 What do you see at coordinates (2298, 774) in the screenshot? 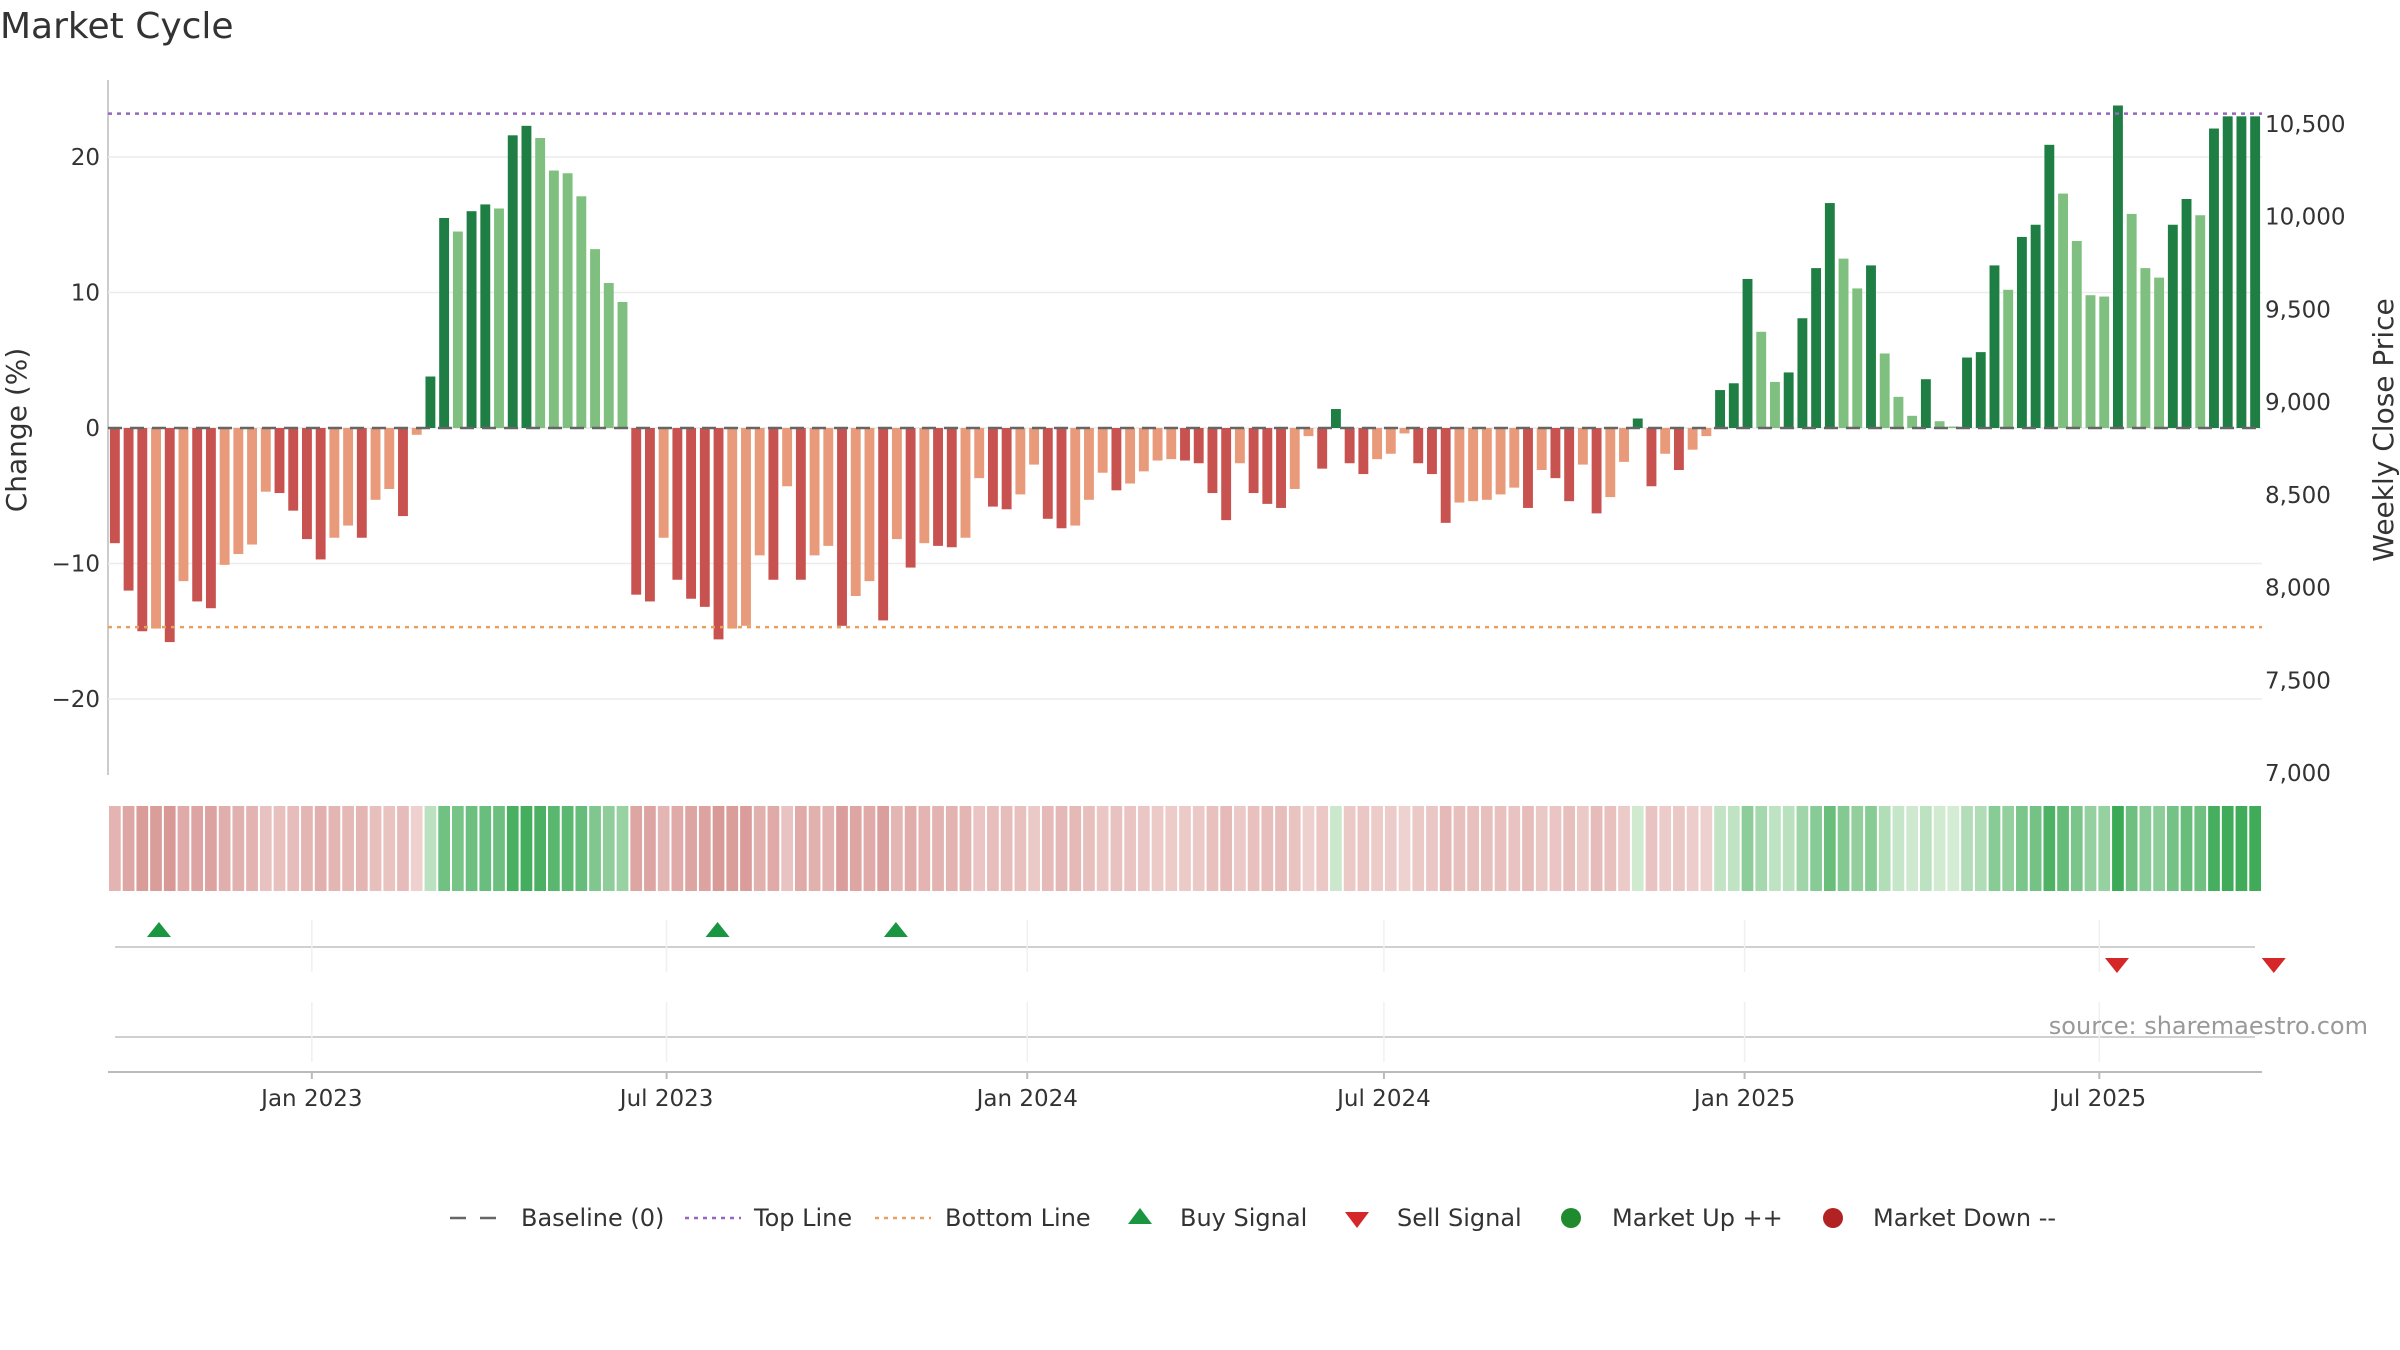
I see `right-tick-label: 7,000` at bounding box center [2298, 774].